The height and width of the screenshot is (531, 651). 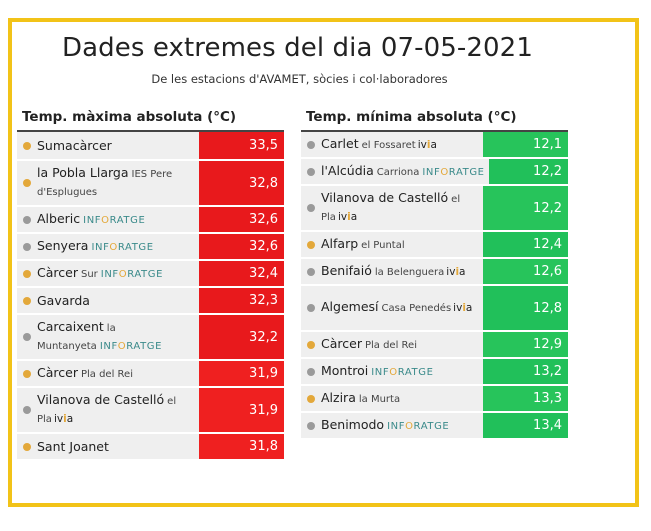 I want to click on station-cell: Senyera INFORATGE, so click(x=108, y=246).